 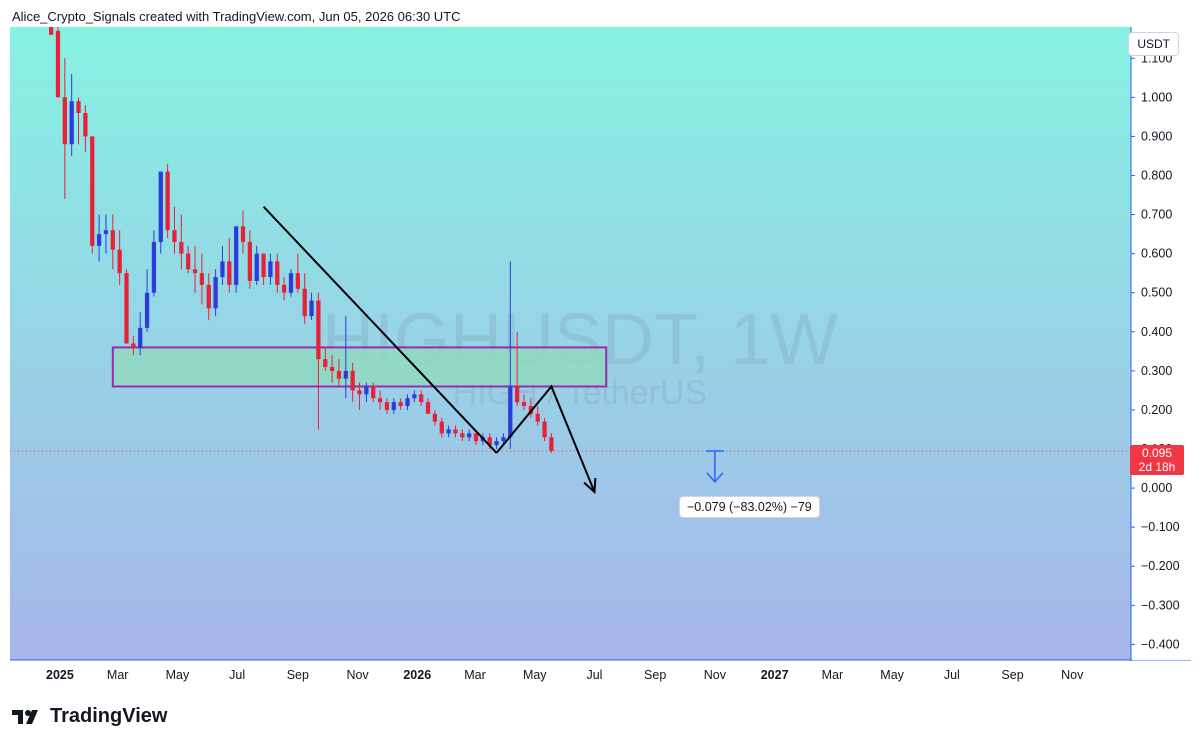 What do you see at coordinates (1153, 44) in the screenshot?
I see `currency-unit-badge: USDT` at bounding box center [1153, 44].